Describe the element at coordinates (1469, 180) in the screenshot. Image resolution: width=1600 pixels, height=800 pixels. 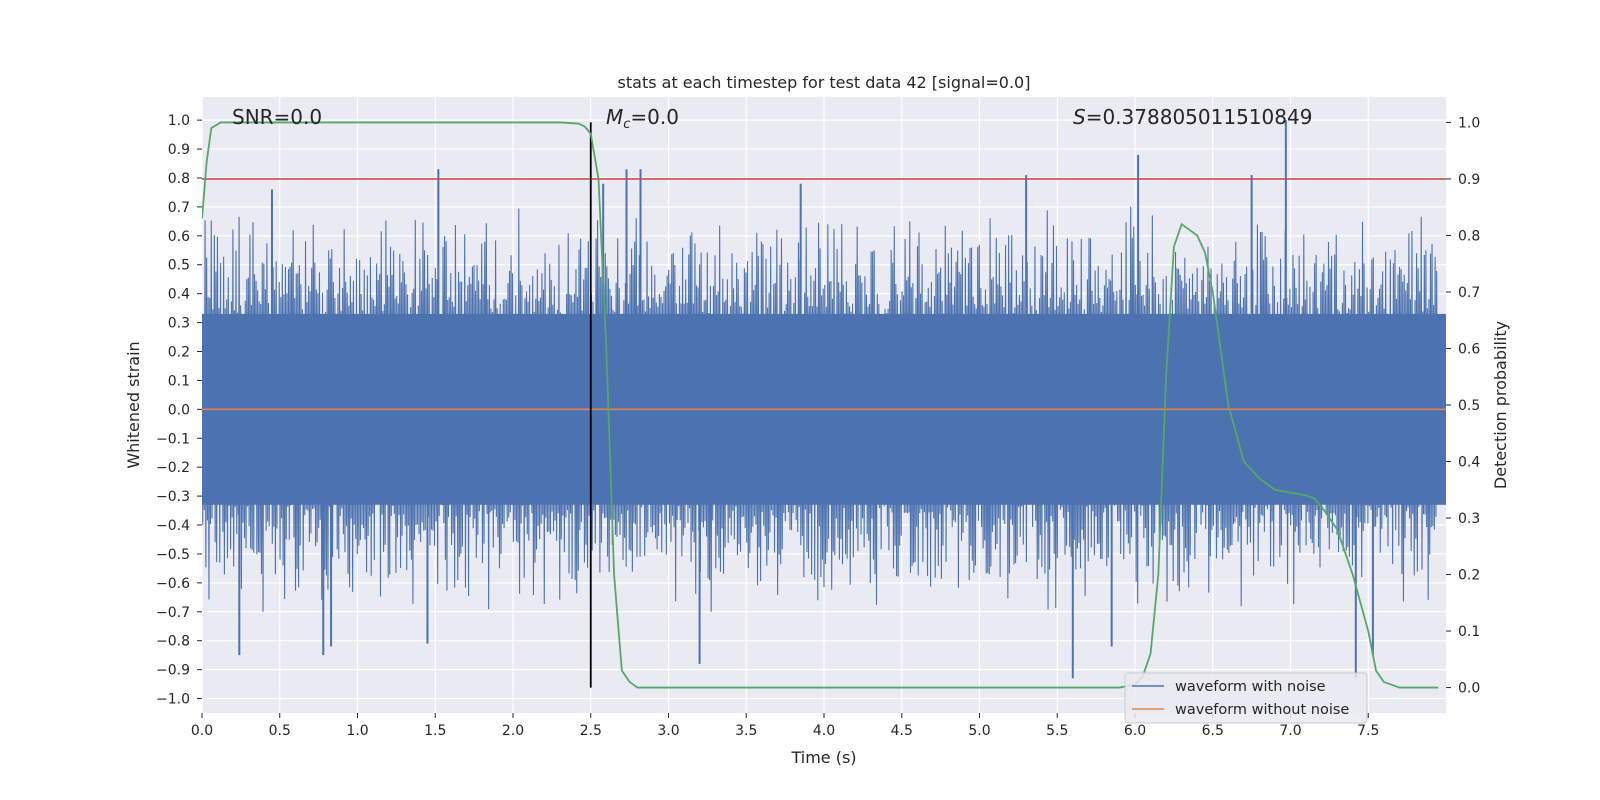
I see `y2-tick-label: 0.9` at that location.